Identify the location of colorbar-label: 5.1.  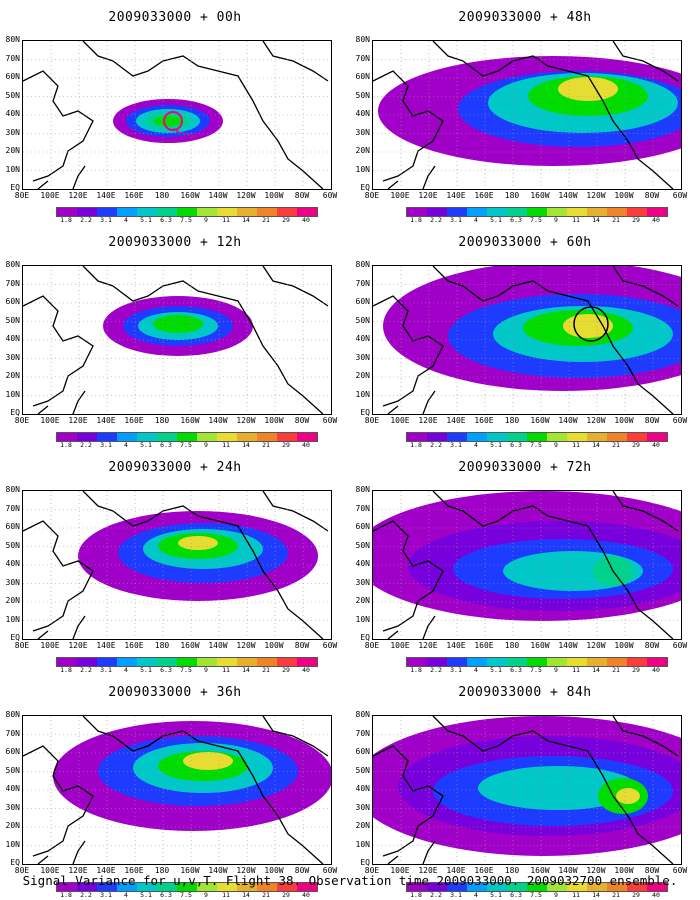
(496, 220).